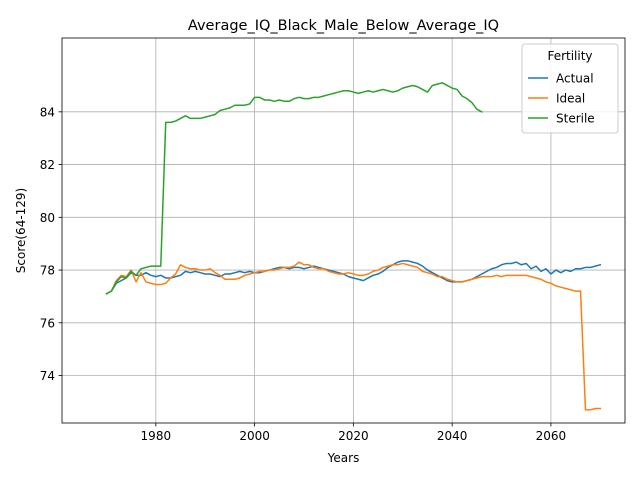  I want to click on x-tick-label: 1980, so click(156, 436).